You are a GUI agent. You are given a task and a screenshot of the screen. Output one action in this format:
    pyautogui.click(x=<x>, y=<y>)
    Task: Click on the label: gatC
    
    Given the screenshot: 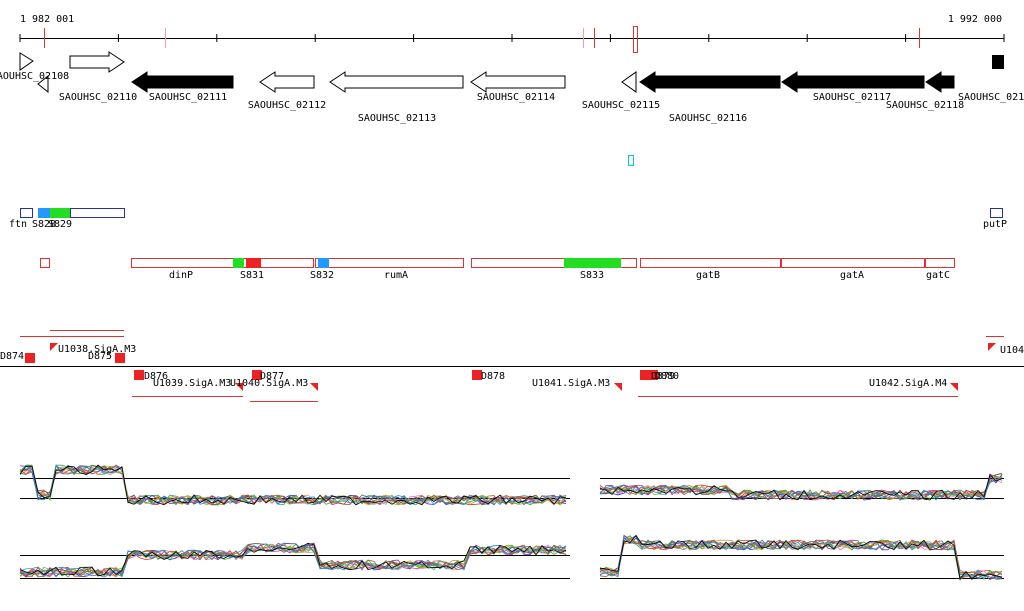 What is the action you would take?
    pyautogui.click(x=938, y=275)
    